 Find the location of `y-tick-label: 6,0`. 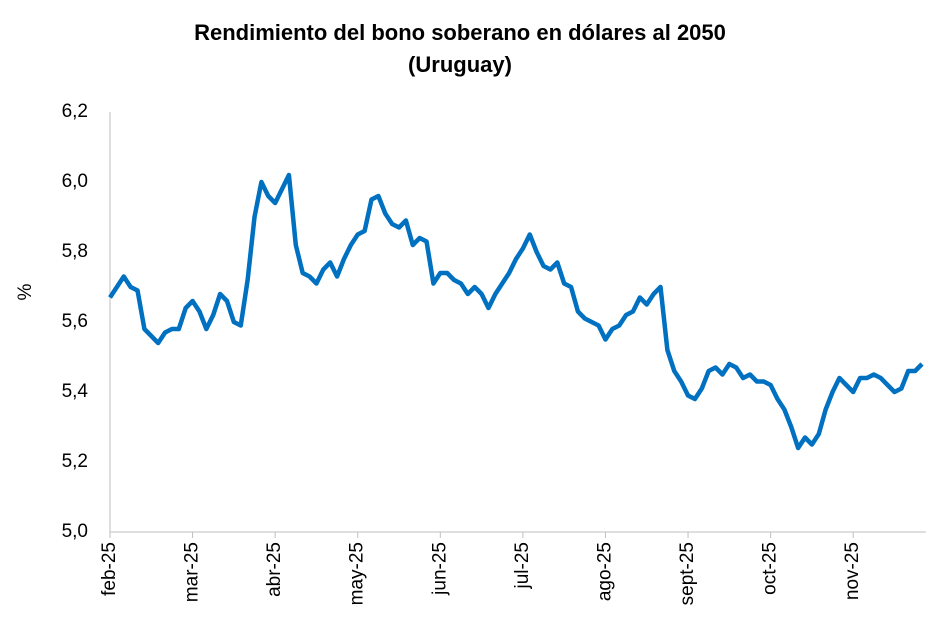

y-tick-label: 6,0 is located at coordinates (75, 181).